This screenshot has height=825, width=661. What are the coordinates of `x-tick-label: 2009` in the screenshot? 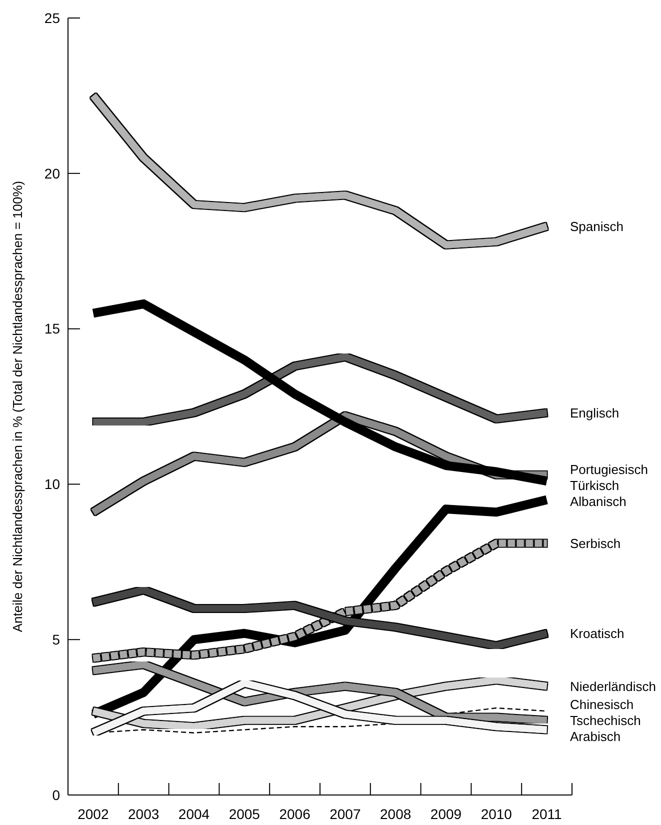 It's located at (446, 814).